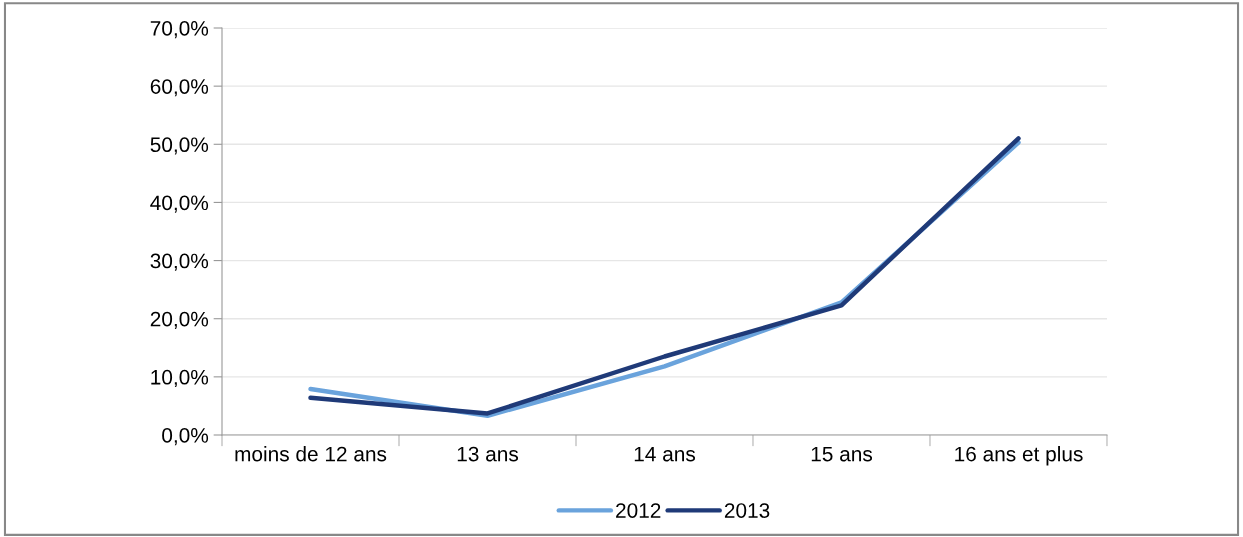 This screenshot has width=1243, height=537. What do you see at coordinates (180, 378) in the screenshot?
I see `y-tick-label: 10,0%` at bounding box center [180, 378].